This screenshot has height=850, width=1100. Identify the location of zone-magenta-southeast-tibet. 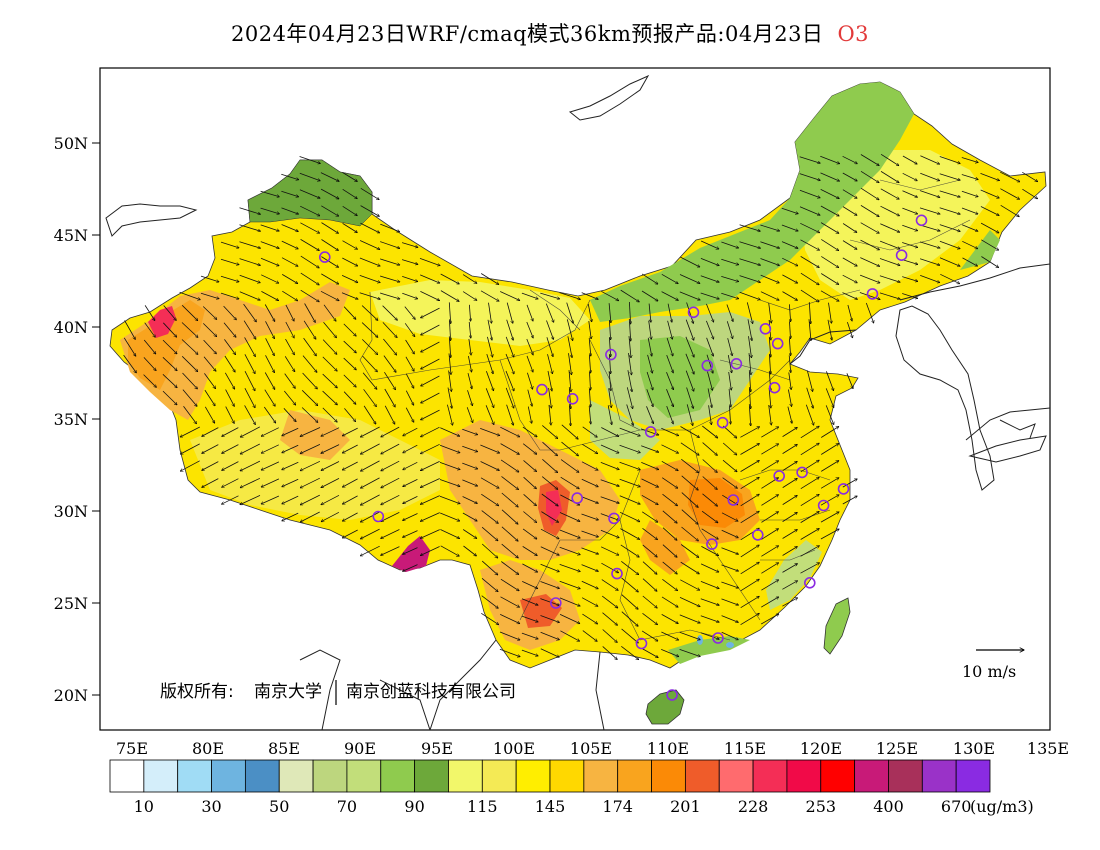
(411, 554).